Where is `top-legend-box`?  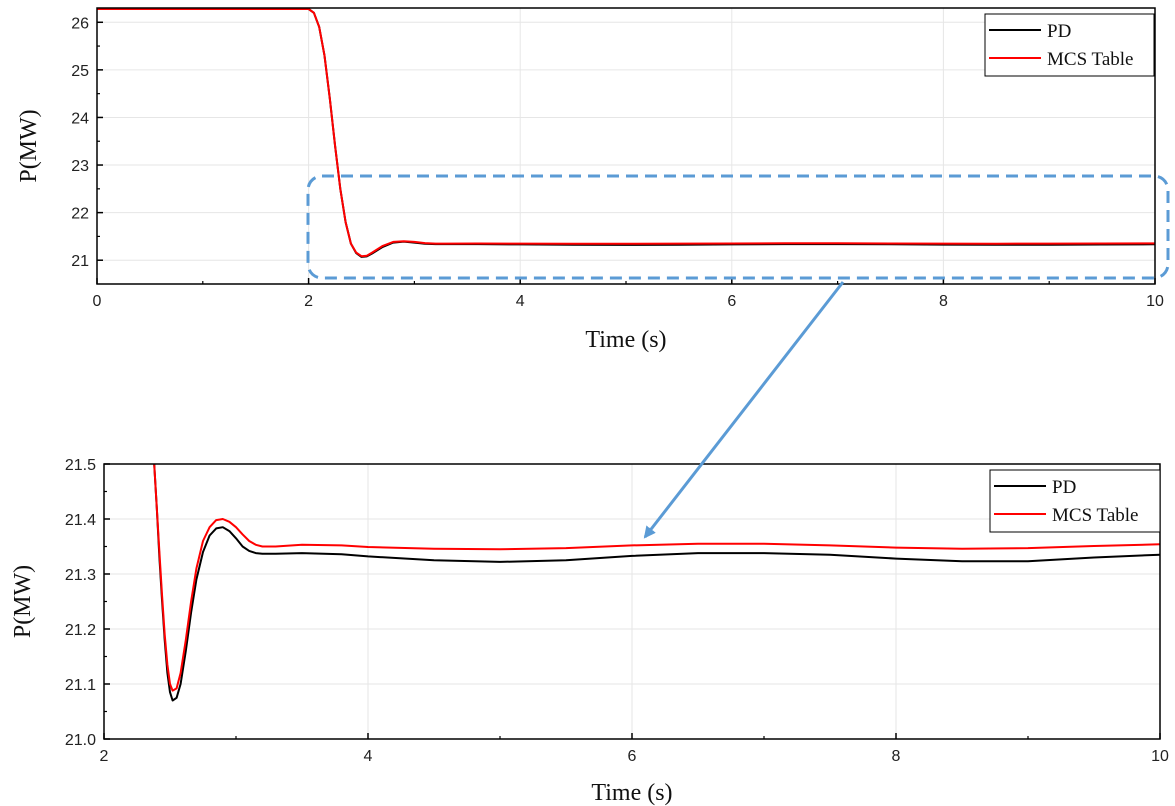
top-legend-box is located at coordinates (1069, 45).